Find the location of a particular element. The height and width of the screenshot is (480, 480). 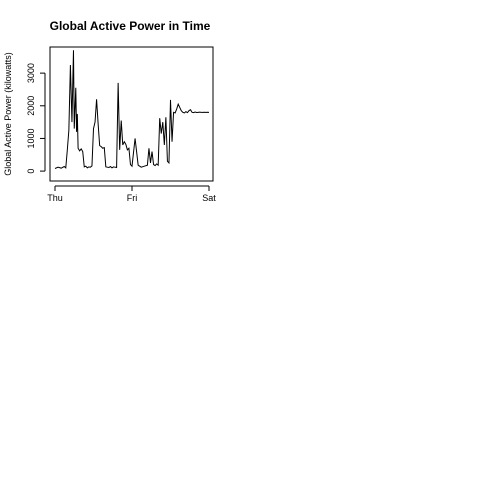

series-line-global-active-power is located at coordinates (132, 109).